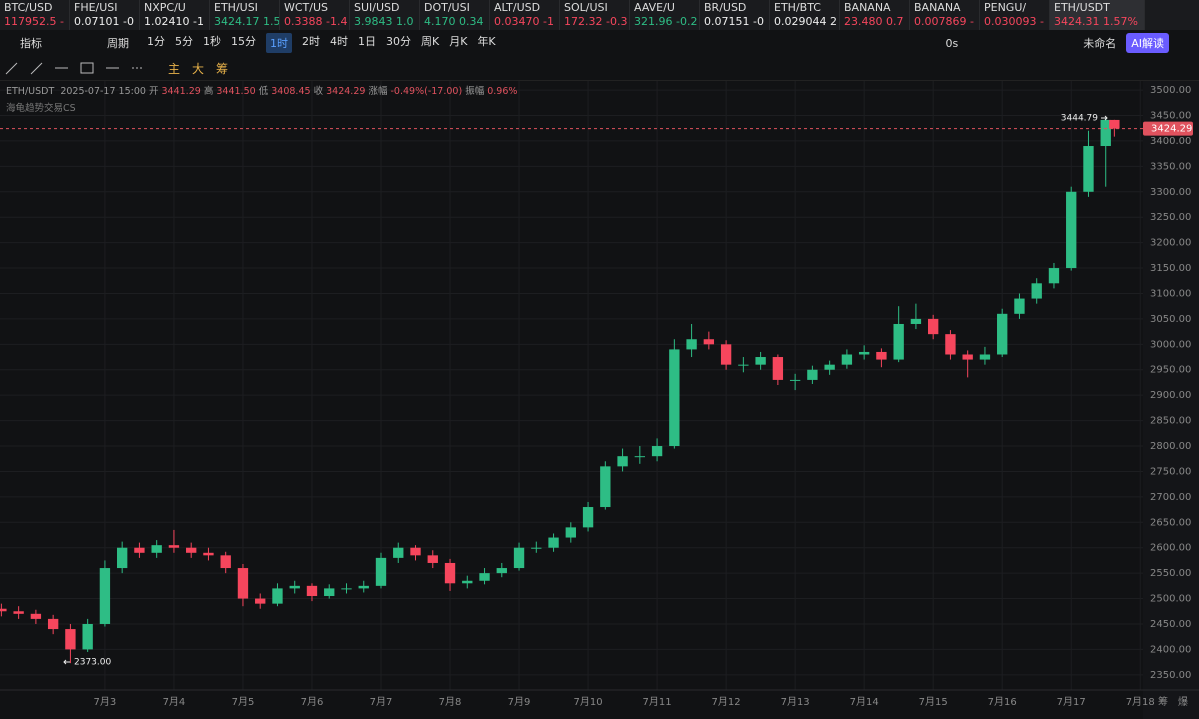 Image resolution: width=1199 pixels, height=719 pixels. What do you see at coordinates (247, 21) in the screenshot?
I see `ticker-quote: 3424.17 1.5` at bounding box center [247, 21].